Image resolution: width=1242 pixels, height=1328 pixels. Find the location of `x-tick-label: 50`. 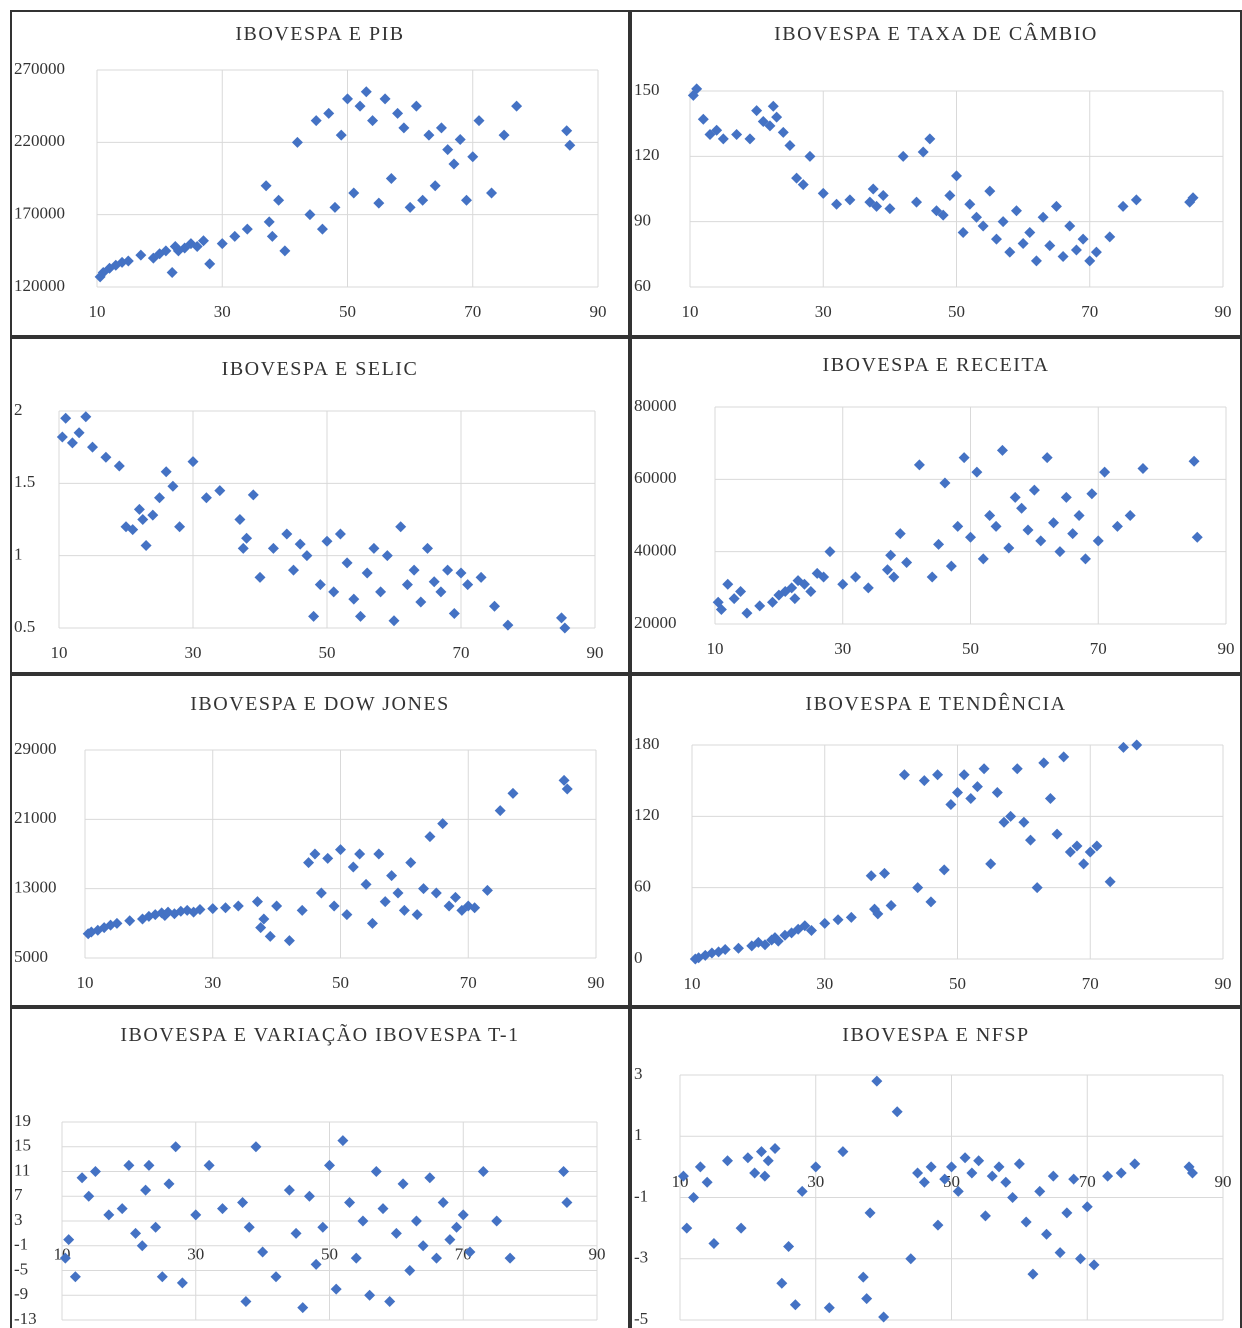

x-tick-label: 50 is located at coordinates (347, 311).